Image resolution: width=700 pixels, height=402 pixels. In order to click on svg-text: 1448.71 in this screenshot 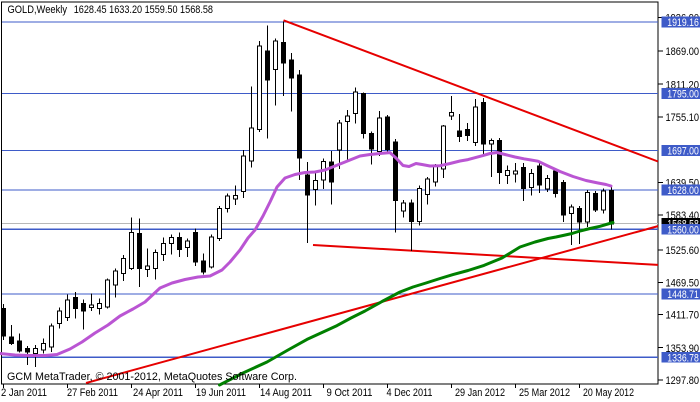, I will do `click(683, 295)`.